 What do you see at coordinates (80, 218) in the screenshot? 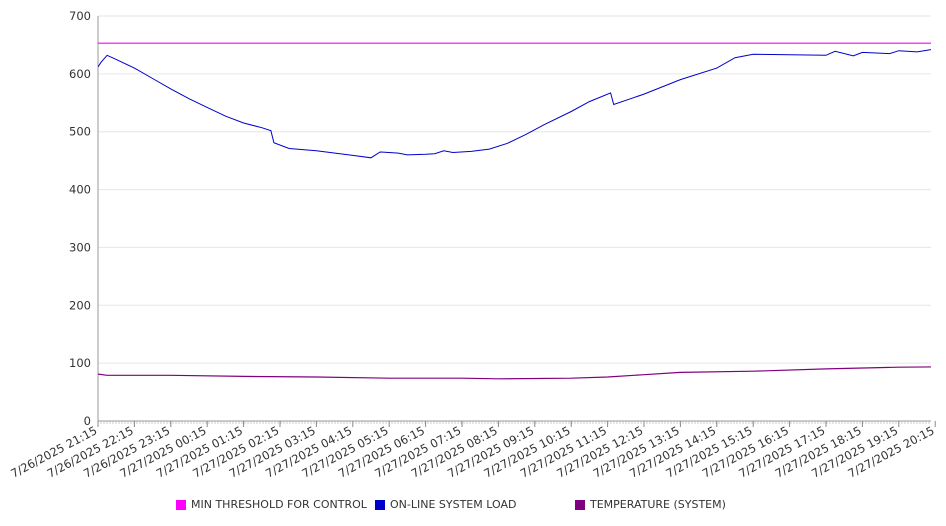
I see `y-axis-ticks: 0 100 200 300 400 500 600 700` at bounding box center [80, 218].